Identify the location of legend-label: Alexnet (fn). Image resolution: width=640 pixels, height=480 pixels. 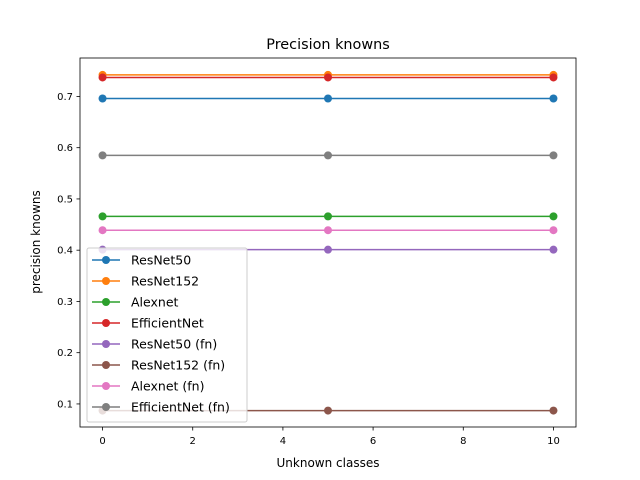
(167, 386).